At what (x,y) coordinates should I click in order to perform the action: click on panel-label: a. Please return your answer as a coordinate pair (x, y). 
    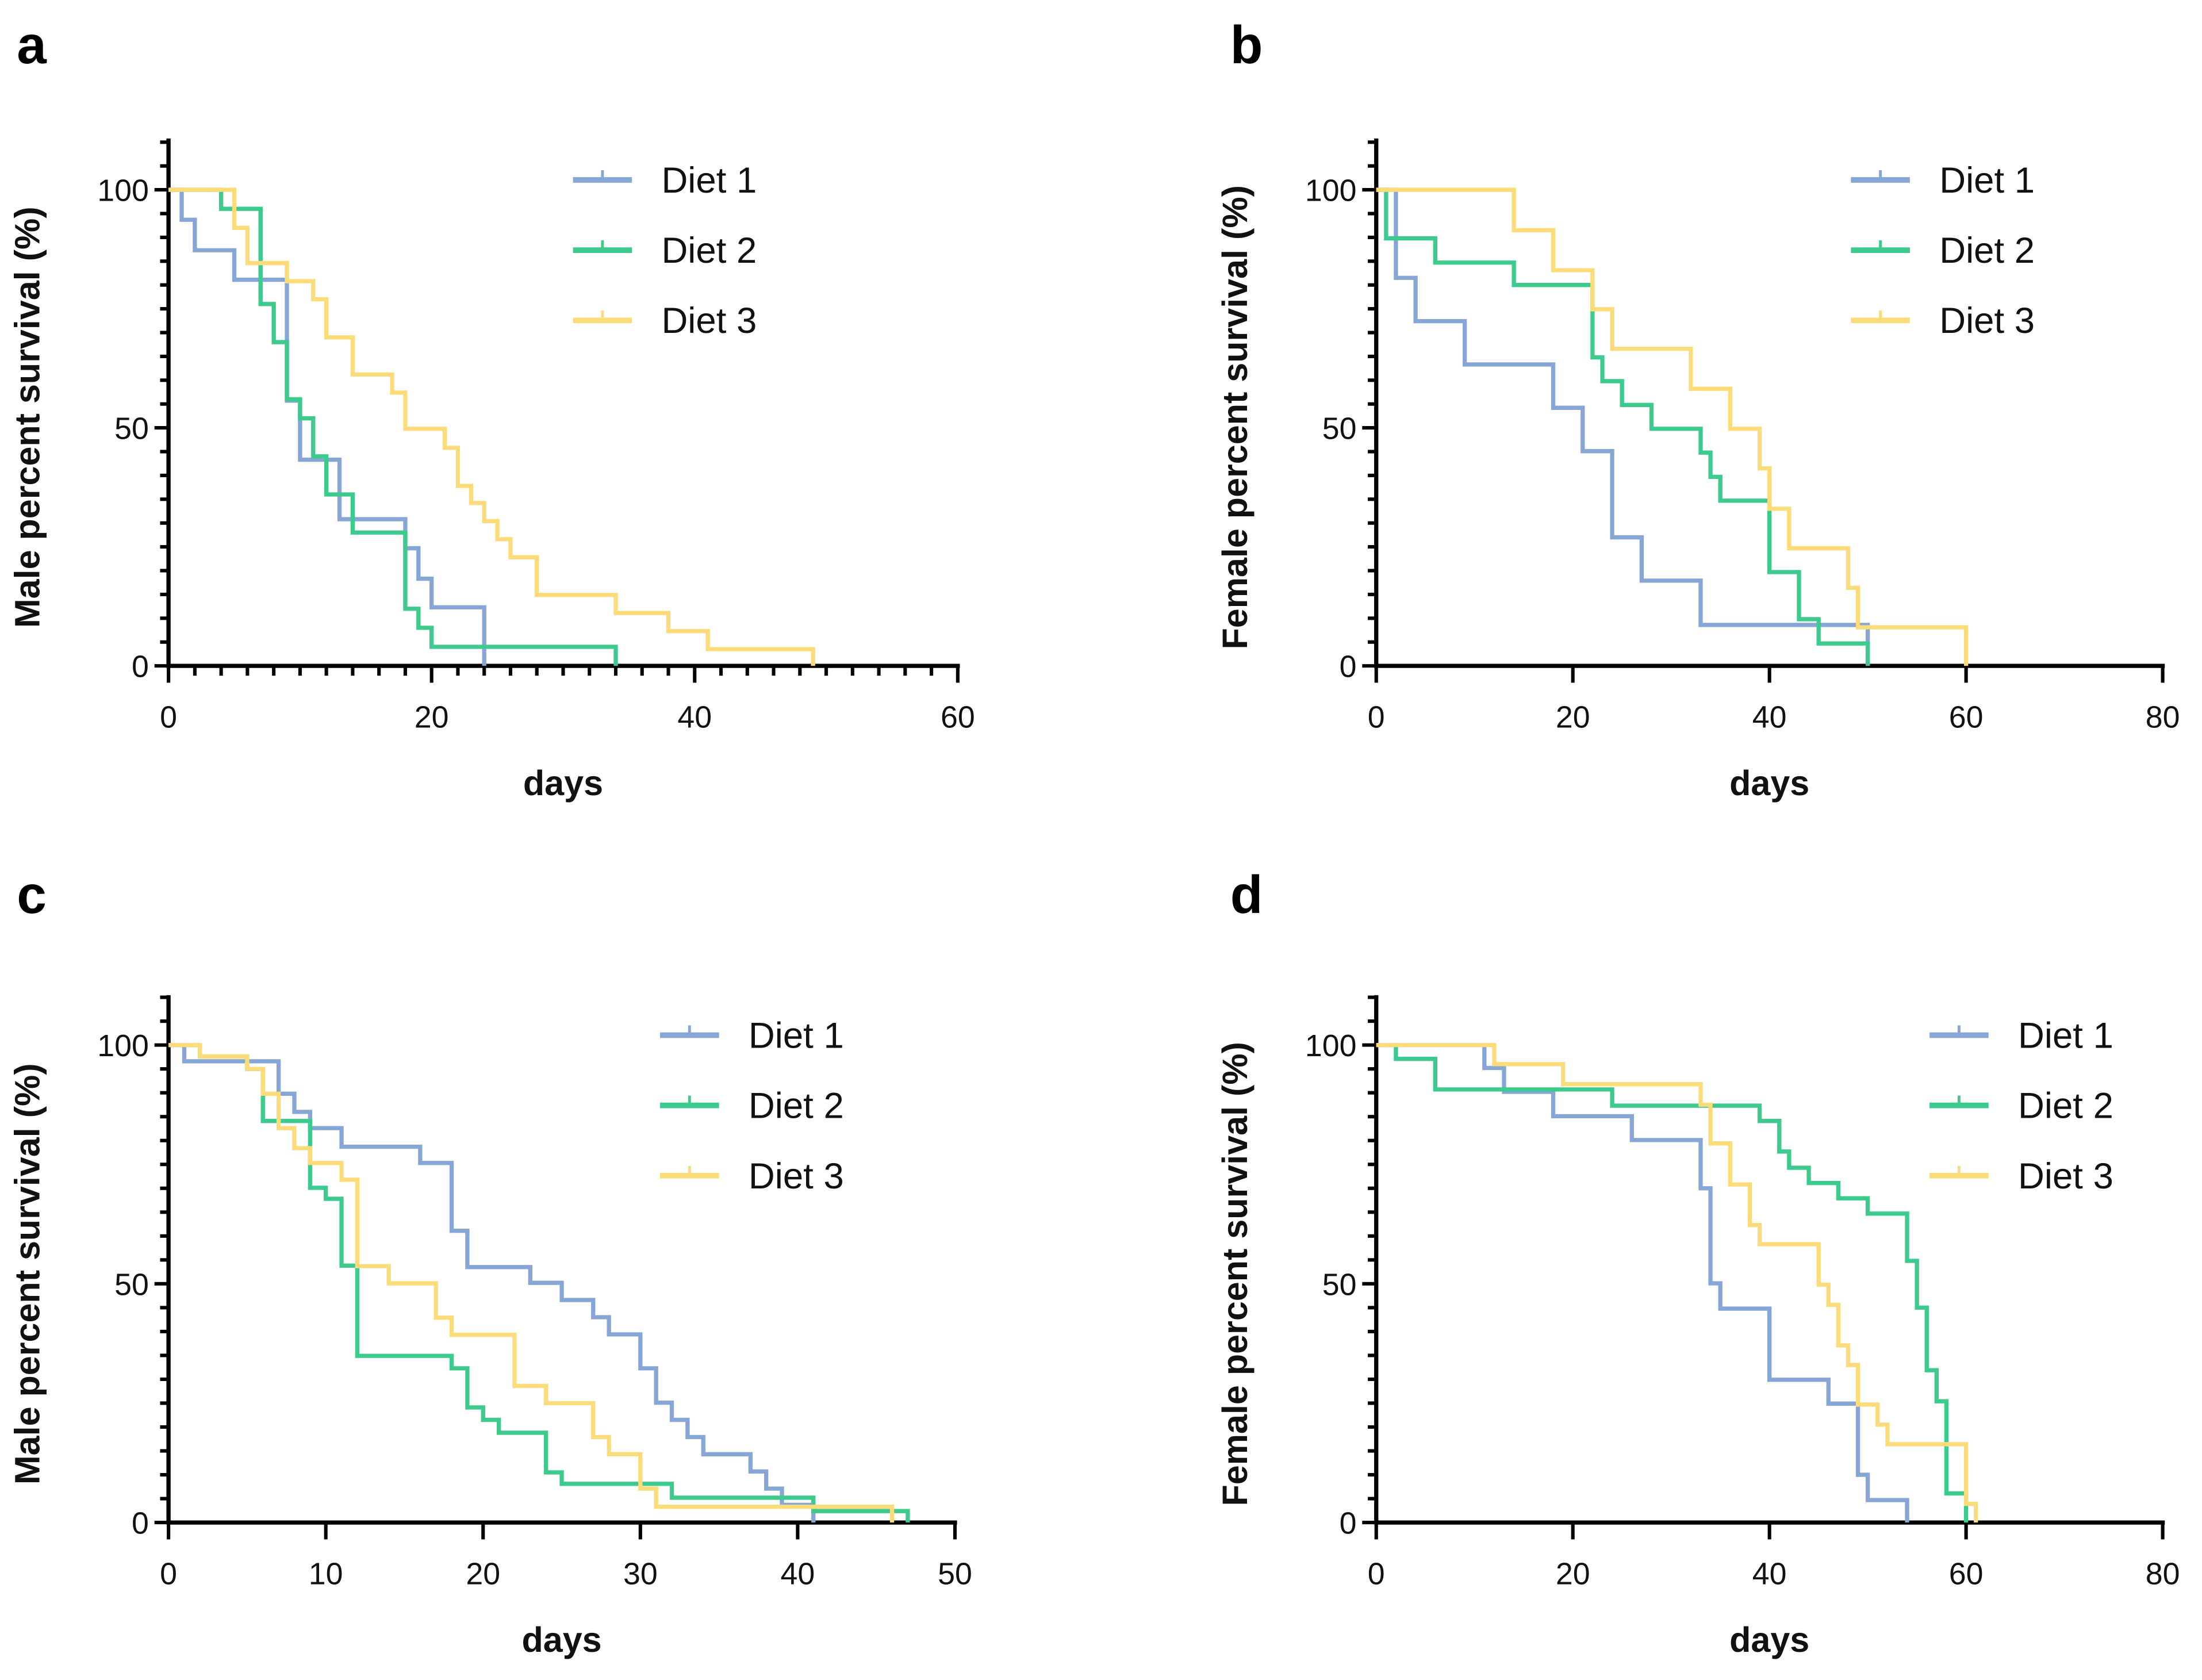
    Looking at the image, I should click on (32, 45).